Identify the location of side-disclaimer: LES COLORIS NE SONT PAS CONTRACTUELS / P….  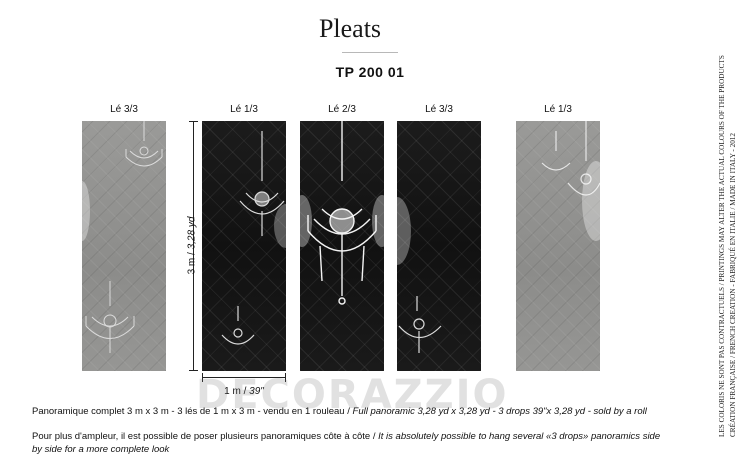
(728, 239).